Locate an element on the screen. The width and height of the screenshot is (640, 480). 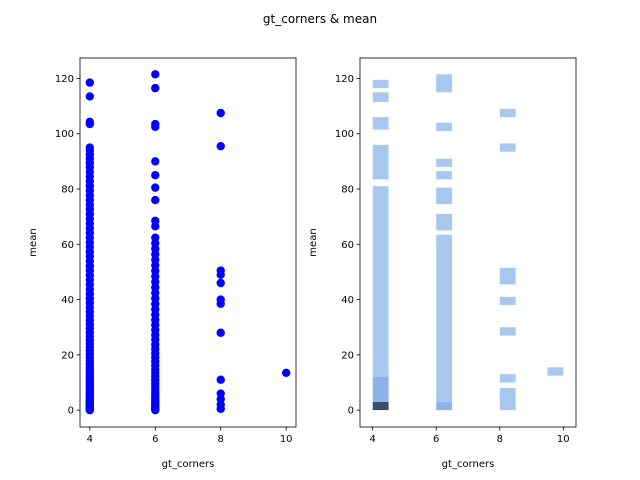
histogram-y-ticks: 0 20 40 60 80 100 120 is located at coordinates (347, 245).